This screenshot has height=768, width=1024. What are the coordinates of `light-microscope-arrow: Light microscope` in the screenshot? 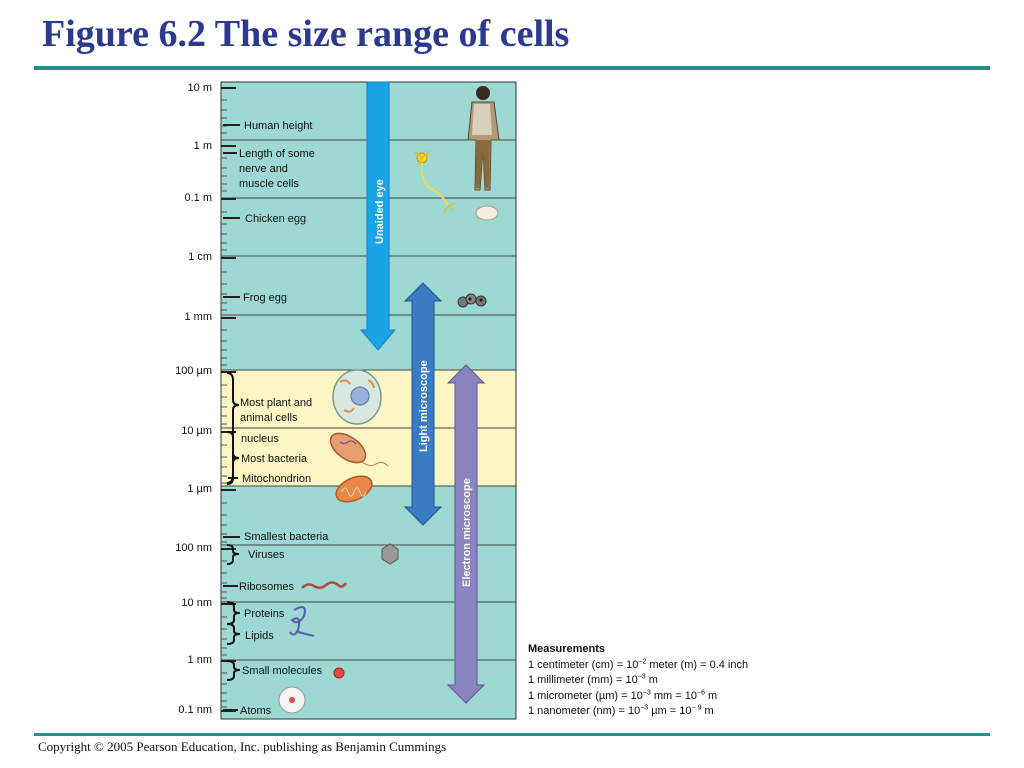 It's located at (423, 404).